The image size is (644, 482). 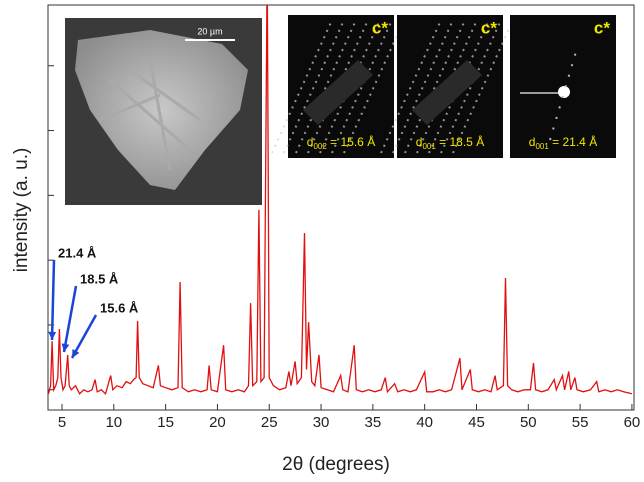 I want to click on x-axis-label: 2θ (degrees), so click(x=336, y=464).